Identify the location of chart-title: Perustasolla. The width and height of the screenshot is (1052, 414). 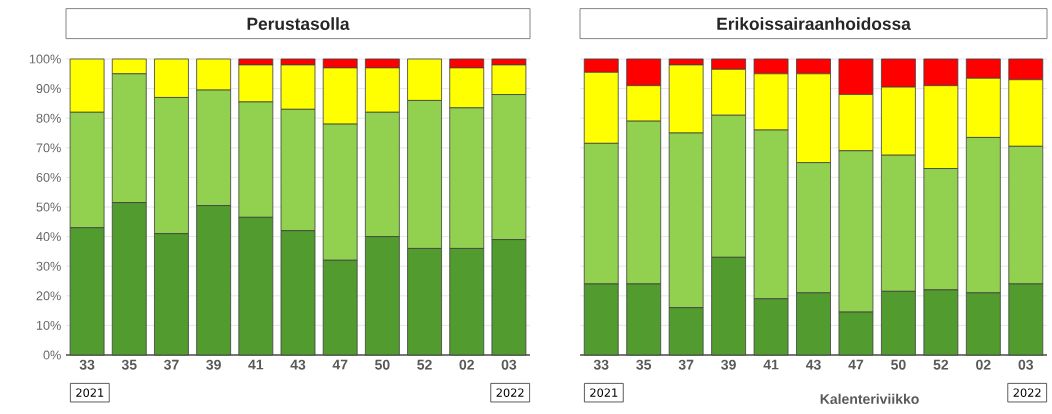
(298, 23).